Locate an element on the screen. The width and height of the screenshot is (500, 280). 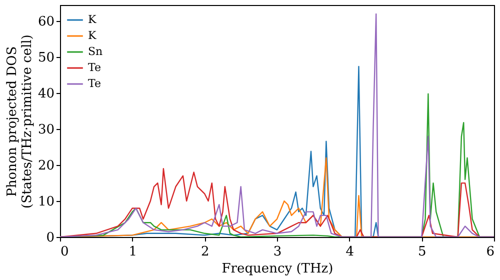
legend-label: Sn is located at coordinates (95, 51).